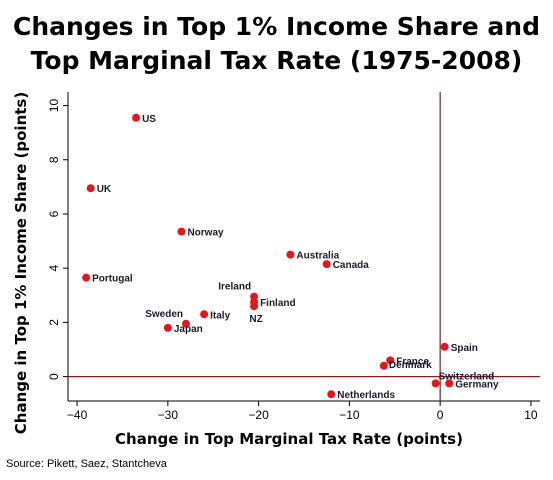 Image resolution: width=553 pixels, height=480 pixels. What do you see at coordinates (54, 159) in the screenshot?
I see `y-tick-label: 8` at bounding box center [54, 159].